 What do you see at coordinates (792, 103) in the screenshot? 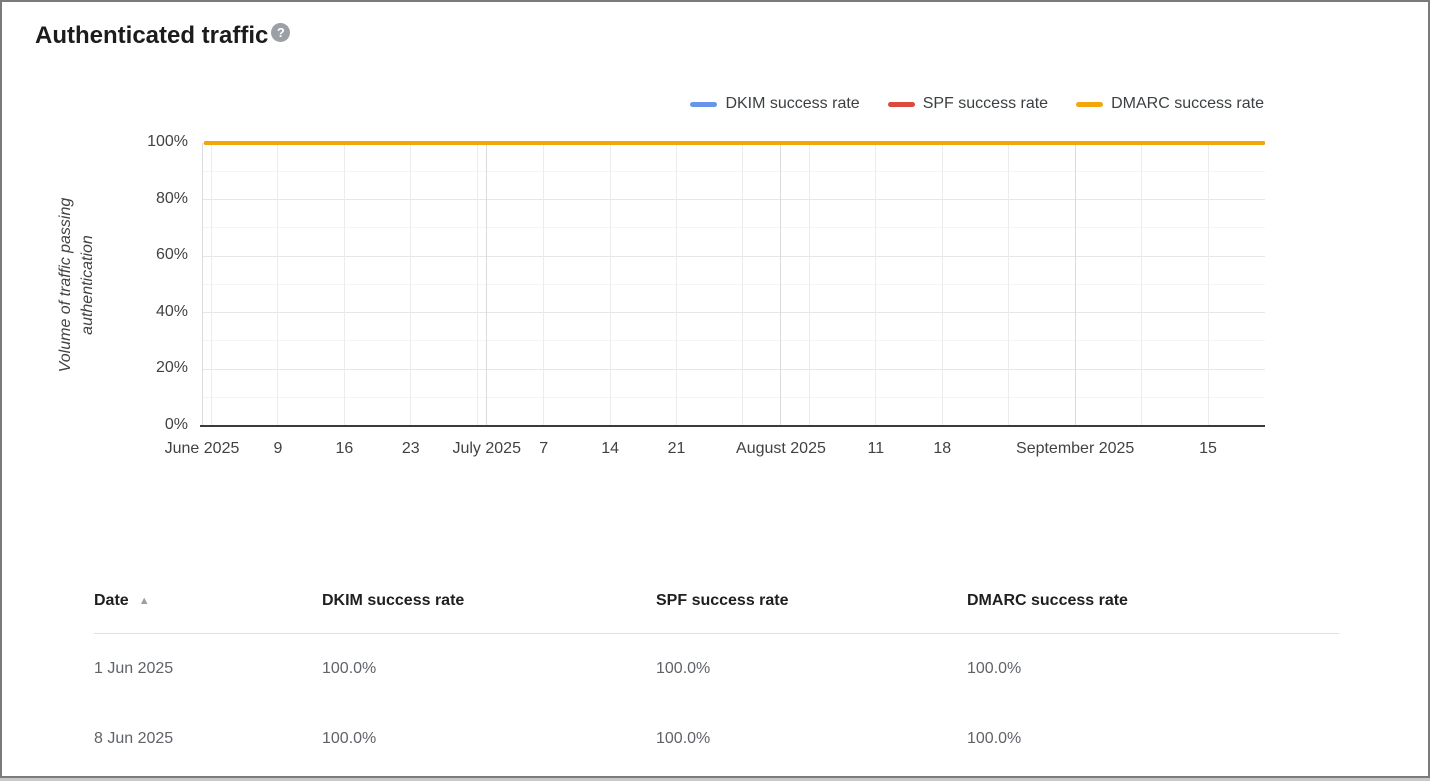
I see `legend-label-dkim: DKIM success rate` at bounding box center [792, 103].